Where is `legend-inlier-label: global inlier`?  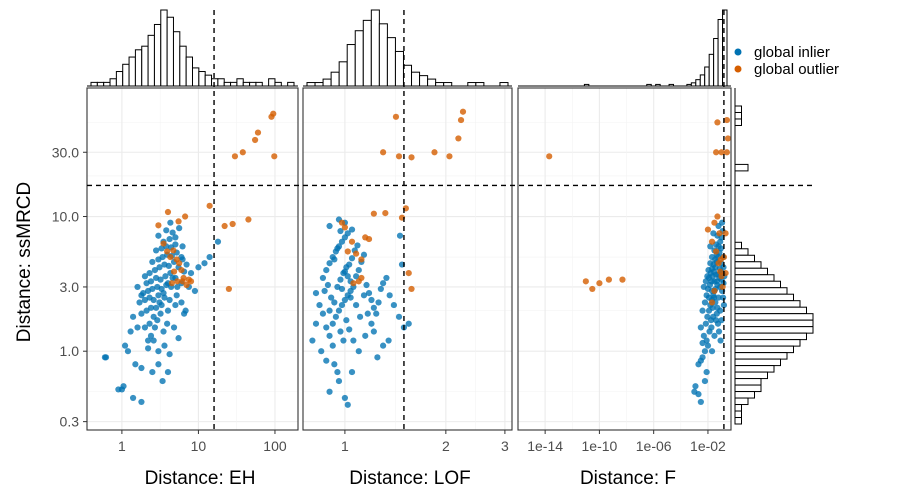
legend-inlier-label: global inlier is located at coordinates (792, 52).